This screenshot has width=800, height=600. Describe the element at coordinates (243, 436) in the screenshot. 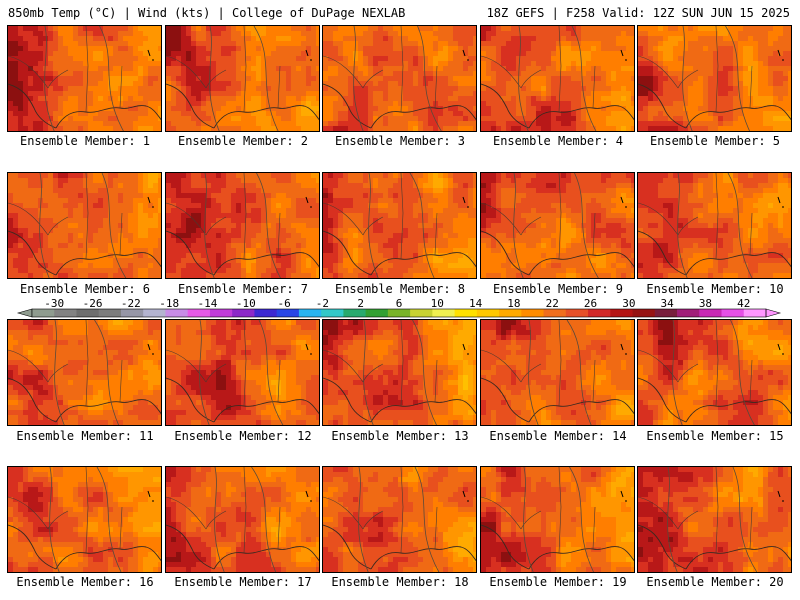

I see `ensemble-member-label: Ensemble Member: 12` at that location.